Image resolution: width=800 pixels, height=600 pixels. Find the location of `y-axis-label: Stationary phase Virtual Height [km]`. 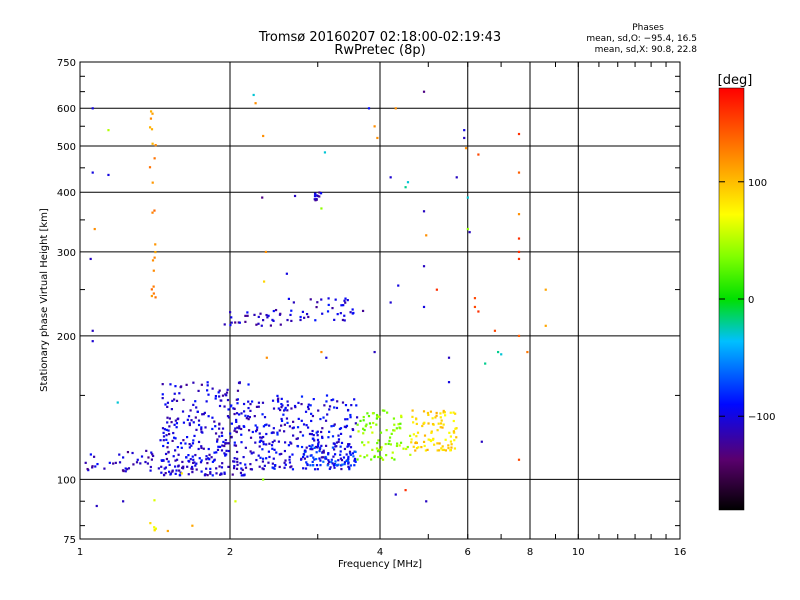

y-axis-label: Stationary phase Virtual Height [km] is located at coordinates (44, 300).